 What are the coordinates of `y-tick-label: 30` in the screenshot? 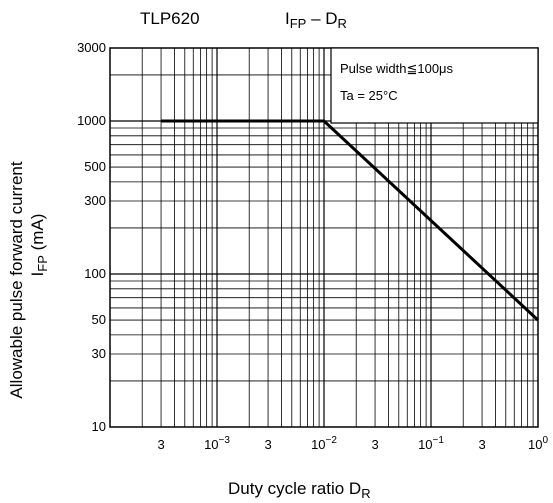 It's located at (99, 353).